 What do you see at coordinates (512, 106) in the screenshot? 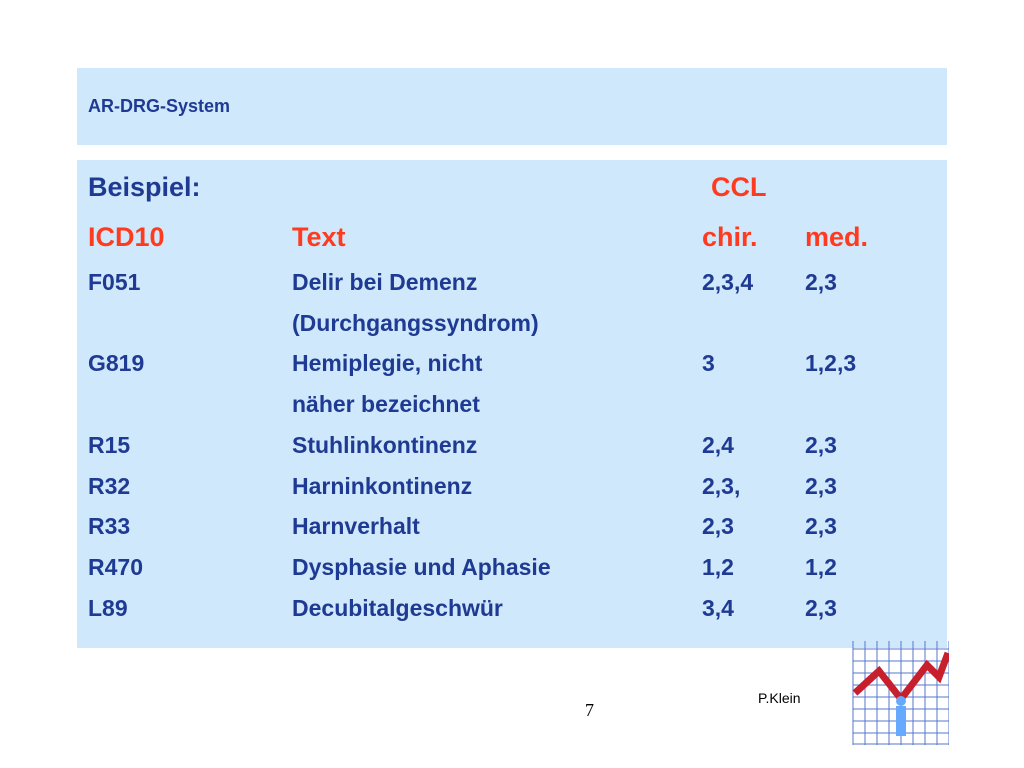
I see `title-panel` at bounding box center [512, 106].